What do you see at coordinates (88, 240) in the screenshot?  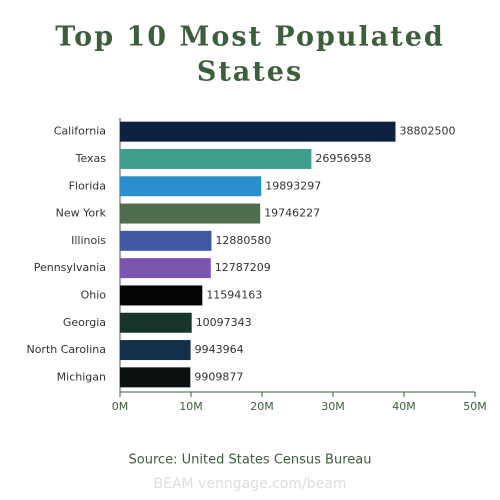 I see `y-tick-label: Illinois` at bounding box center [88, 240].